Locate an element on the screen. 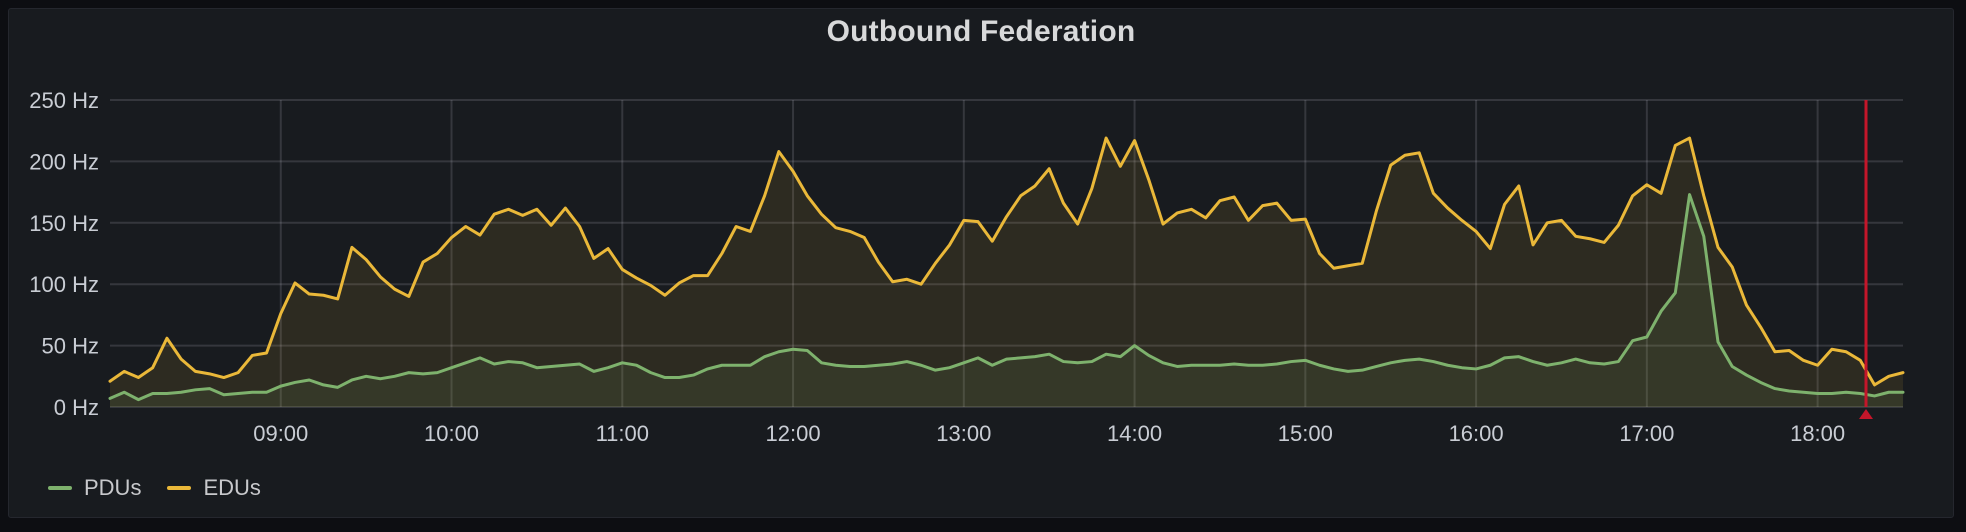 This screenshot has width=1966, height=532. x-tick-label: 17:00 is located at coordinates (1646, 433).